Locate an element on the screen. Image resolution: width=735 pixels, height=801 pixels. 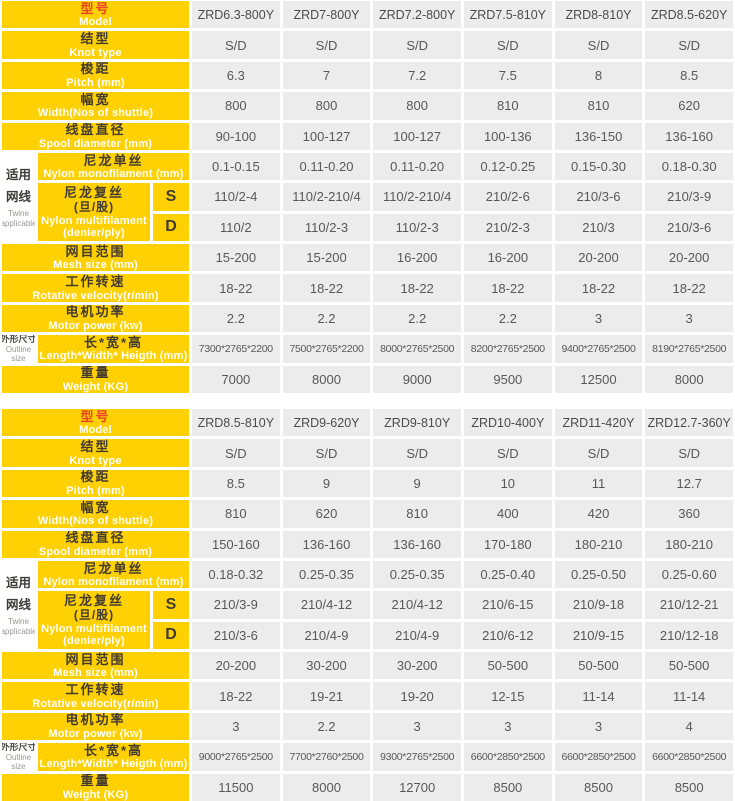
cell-spec: 2.2 is located at coordinates (507, 318).